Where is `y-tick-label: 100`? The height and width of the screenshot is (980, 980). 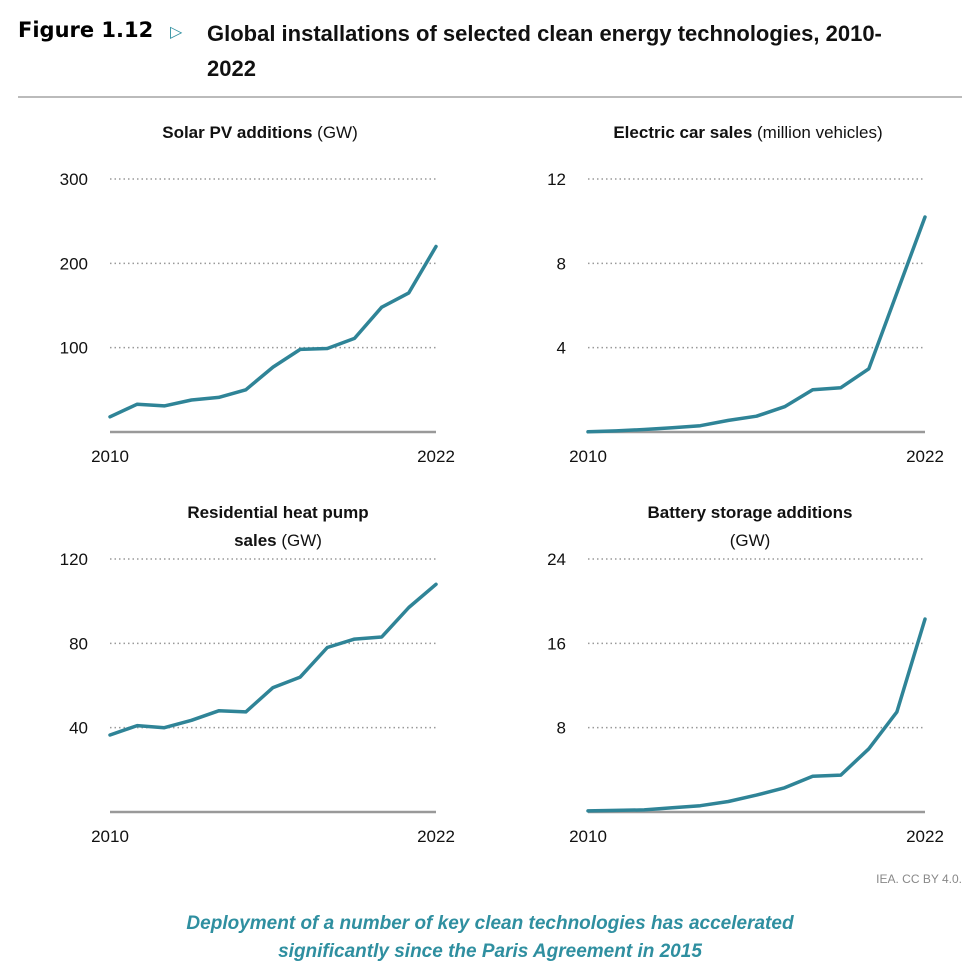 y-tick-label: 100 is located at coordinates (74, 348).